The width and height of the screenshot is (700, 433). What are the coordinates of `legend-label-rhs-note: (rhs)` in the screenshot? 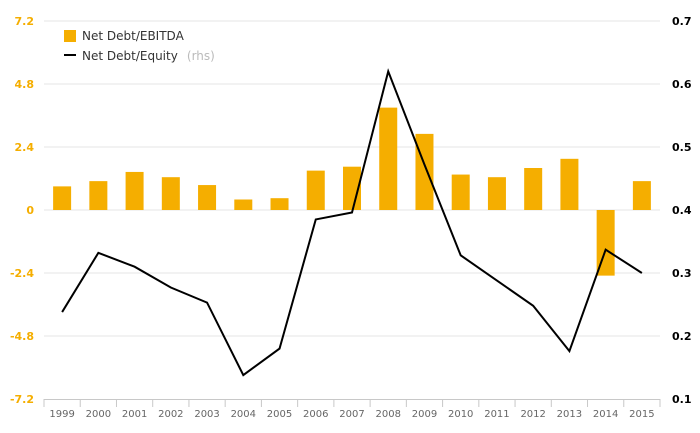 It's located at (201, 56).